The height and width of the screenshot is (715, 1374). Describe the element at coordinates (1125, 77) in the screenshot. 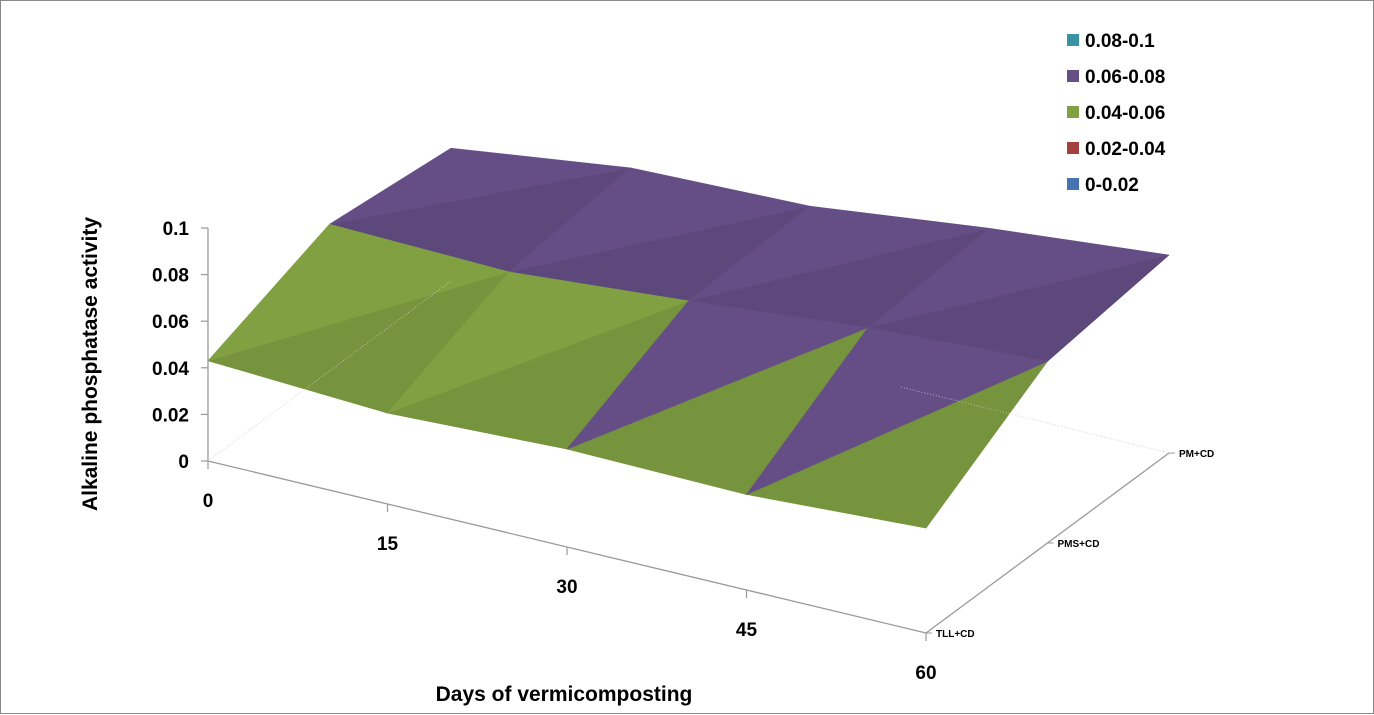

I see `legend-label: 0.06-0.08` at that location.